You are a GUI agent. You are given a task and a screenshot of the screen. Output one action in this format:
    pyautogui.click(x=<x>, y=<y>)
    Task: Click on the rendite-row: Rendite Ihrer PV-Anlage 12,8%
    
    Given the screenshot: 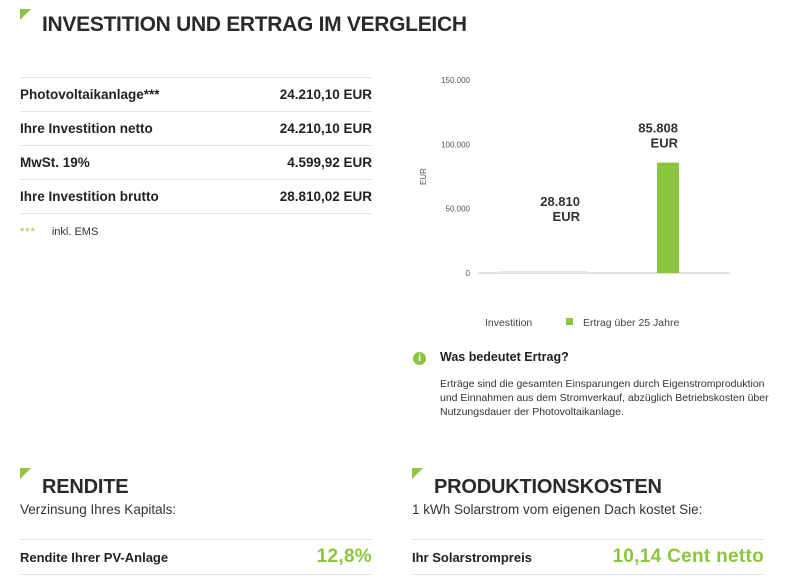 What is the action you would take?
    pyautogui.click(x=196, y=557)
    